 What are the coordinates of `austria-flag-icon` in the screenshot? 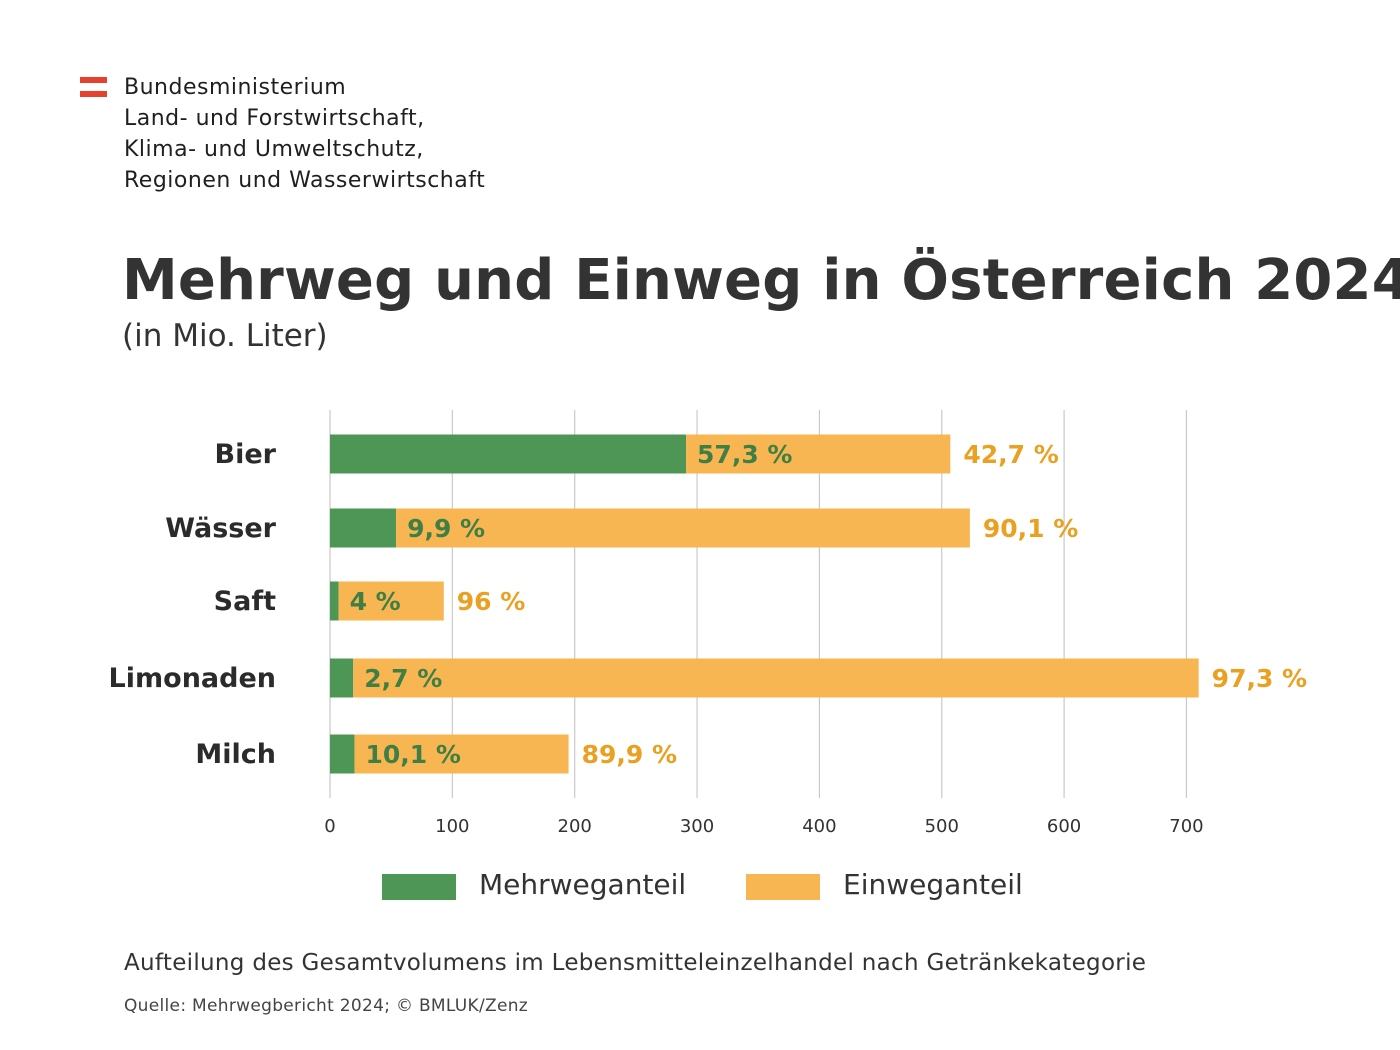 It's located at (93, 87).